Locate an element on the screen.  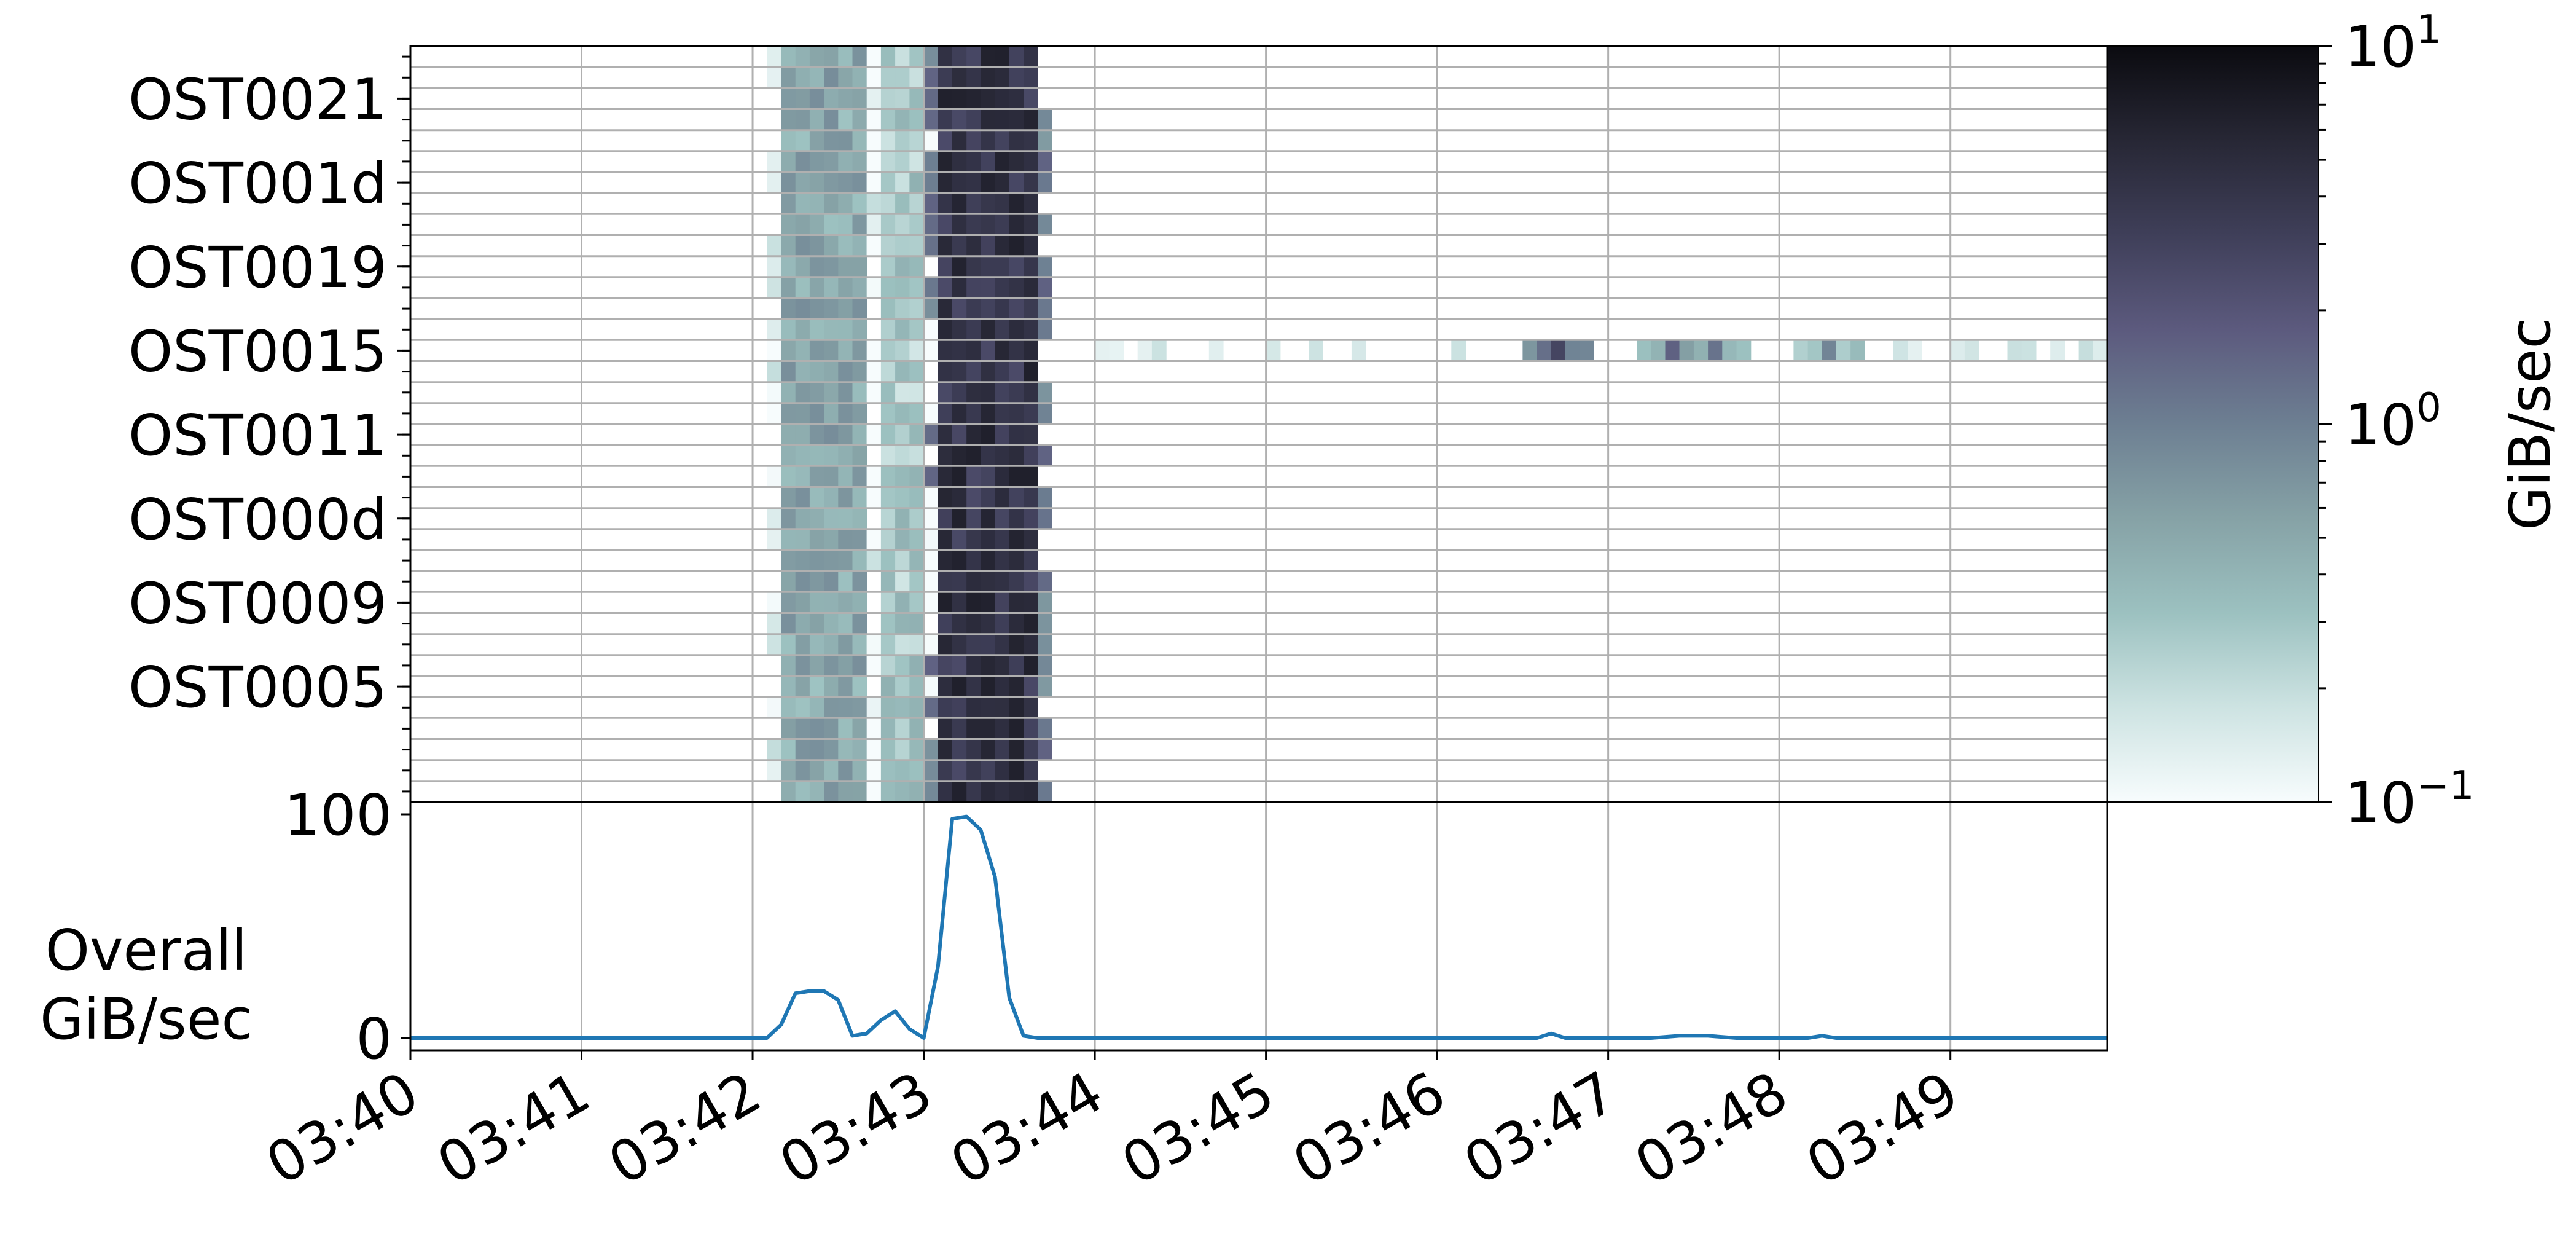
line-vertical-grid is located at coordinates (1266, 926).